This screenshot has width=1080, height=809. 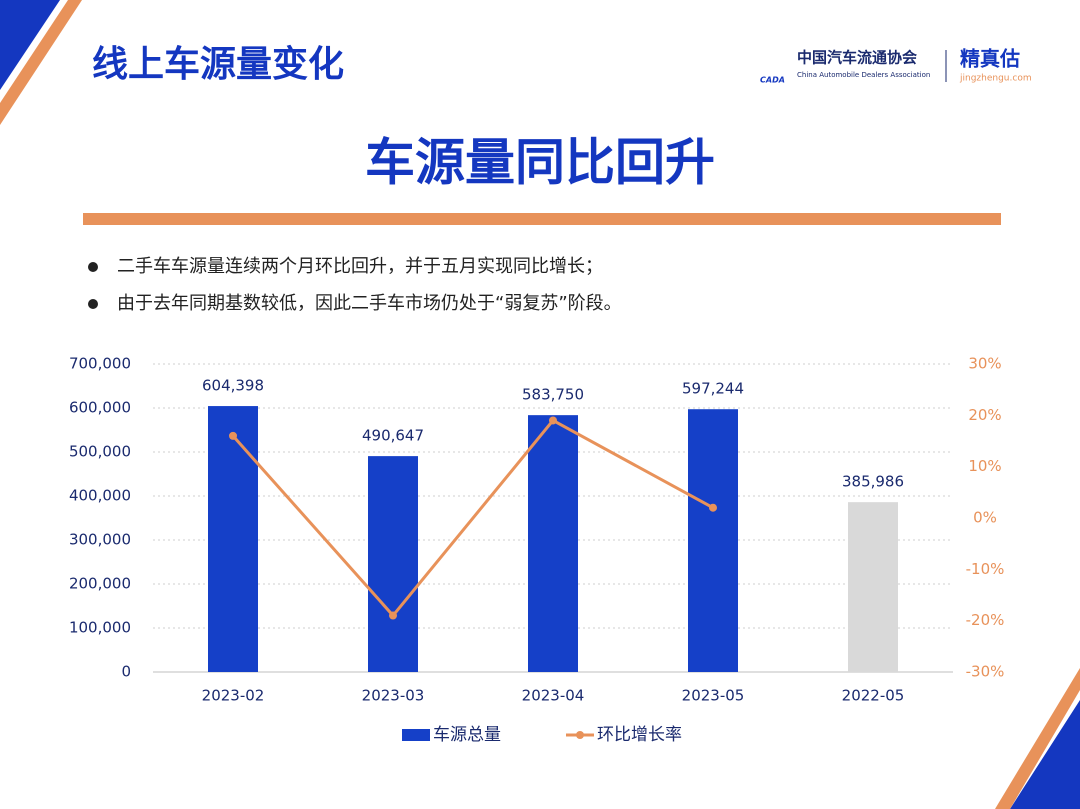 What do you see at coordinates (984, 466) in the screenshot?
I see `y2-tick-label: 10%` at bounding box center [984, 466].